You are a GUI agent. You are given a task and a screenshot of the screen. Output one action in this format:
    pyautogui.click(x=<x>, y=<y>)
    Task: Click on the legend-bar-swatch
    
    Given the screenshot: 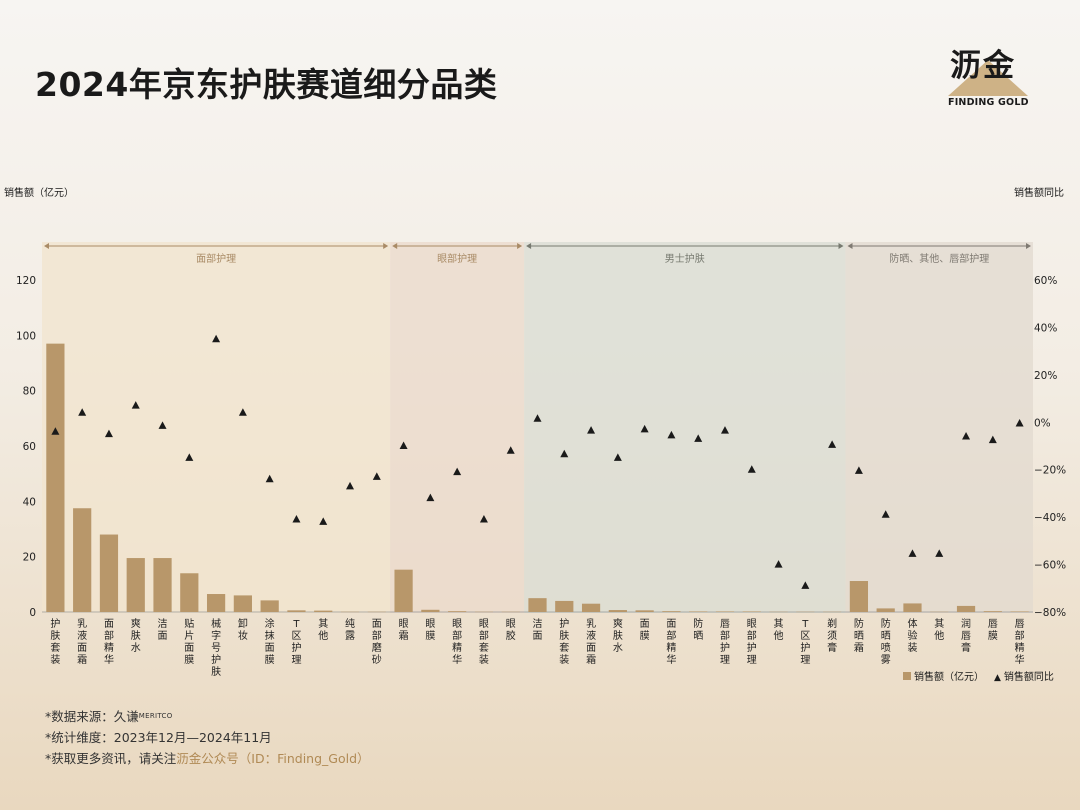 What is the action you would take?
    pyautogui.click(x=907, y=676)
    